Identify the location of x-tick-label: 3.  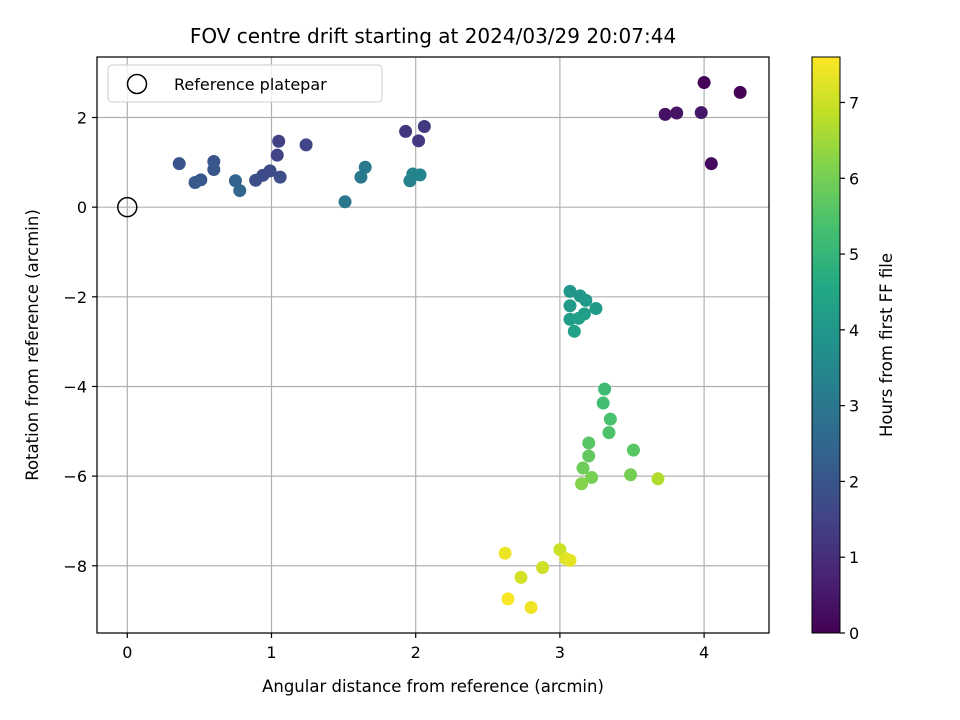
(560, 652).